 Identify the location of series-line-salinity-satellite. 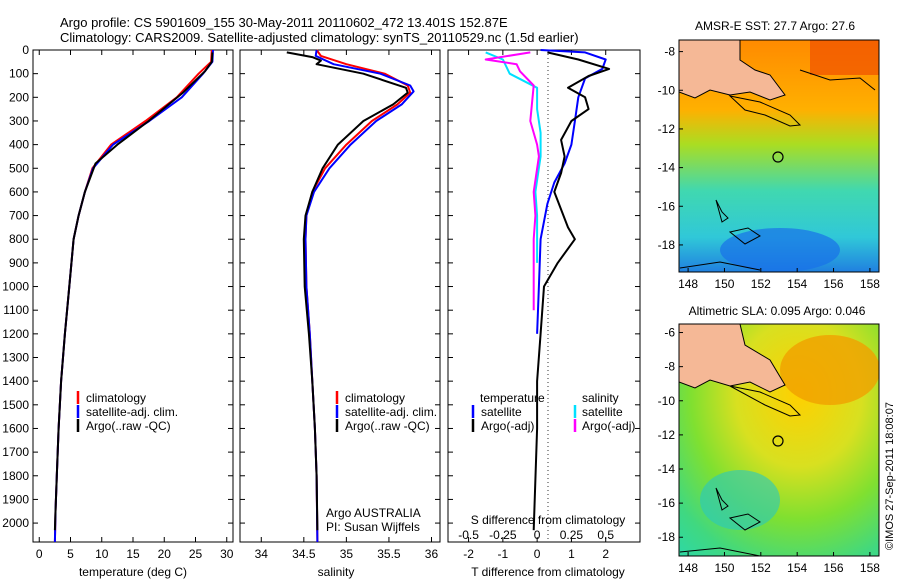
(513, 157).